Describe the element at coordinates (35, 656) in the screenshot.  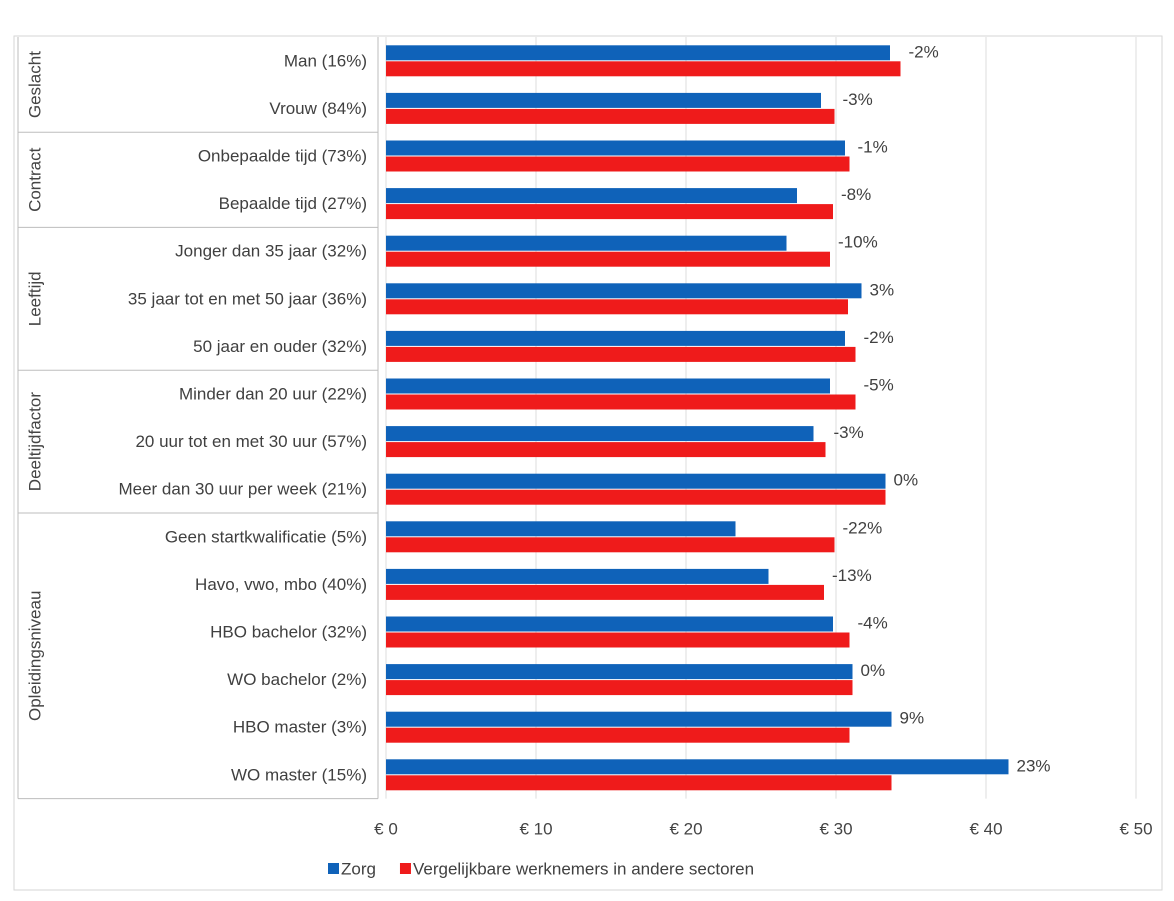
I see `group-label: Opleidingsniveau` at that location.